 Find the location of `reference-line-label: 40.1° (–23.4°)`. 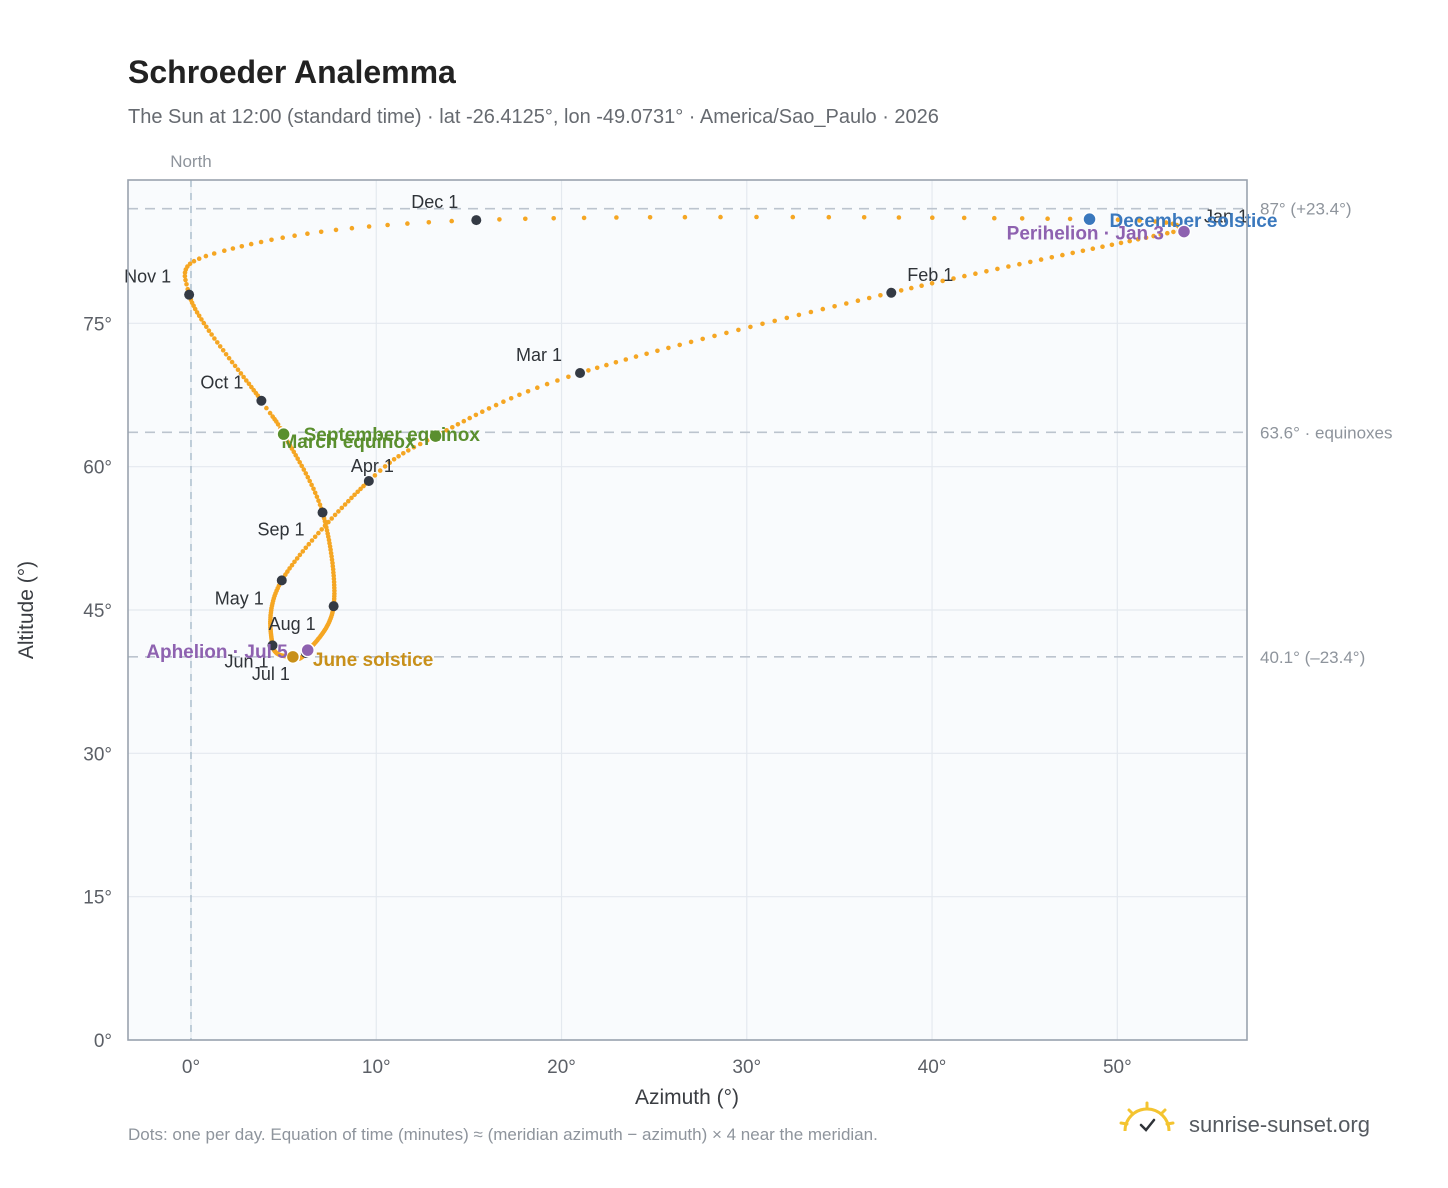

reference-line-label: 40.1° (–23.4°) is located at coordinates (1312, 657).